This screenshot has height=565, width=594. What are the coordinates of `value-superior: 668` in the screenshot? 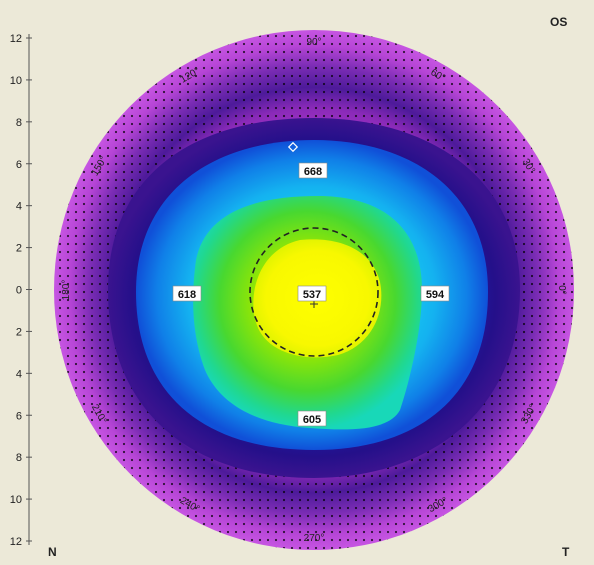 It's located at (313, 172).